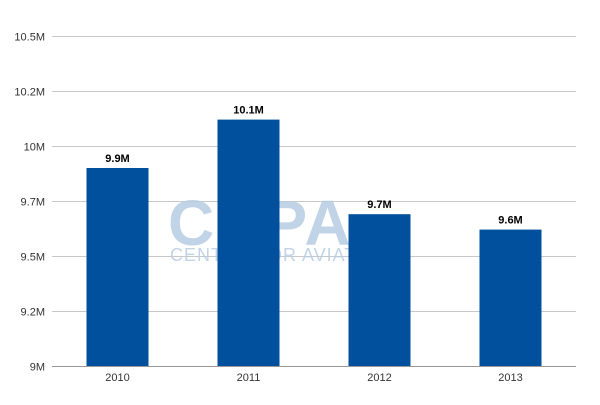 Image resolution: width=600 pixels, height=405 pixels. What do you see at coordinates (510, 297) in the screenshot?
I see `bar-2013` at bounding box center [510, 297].